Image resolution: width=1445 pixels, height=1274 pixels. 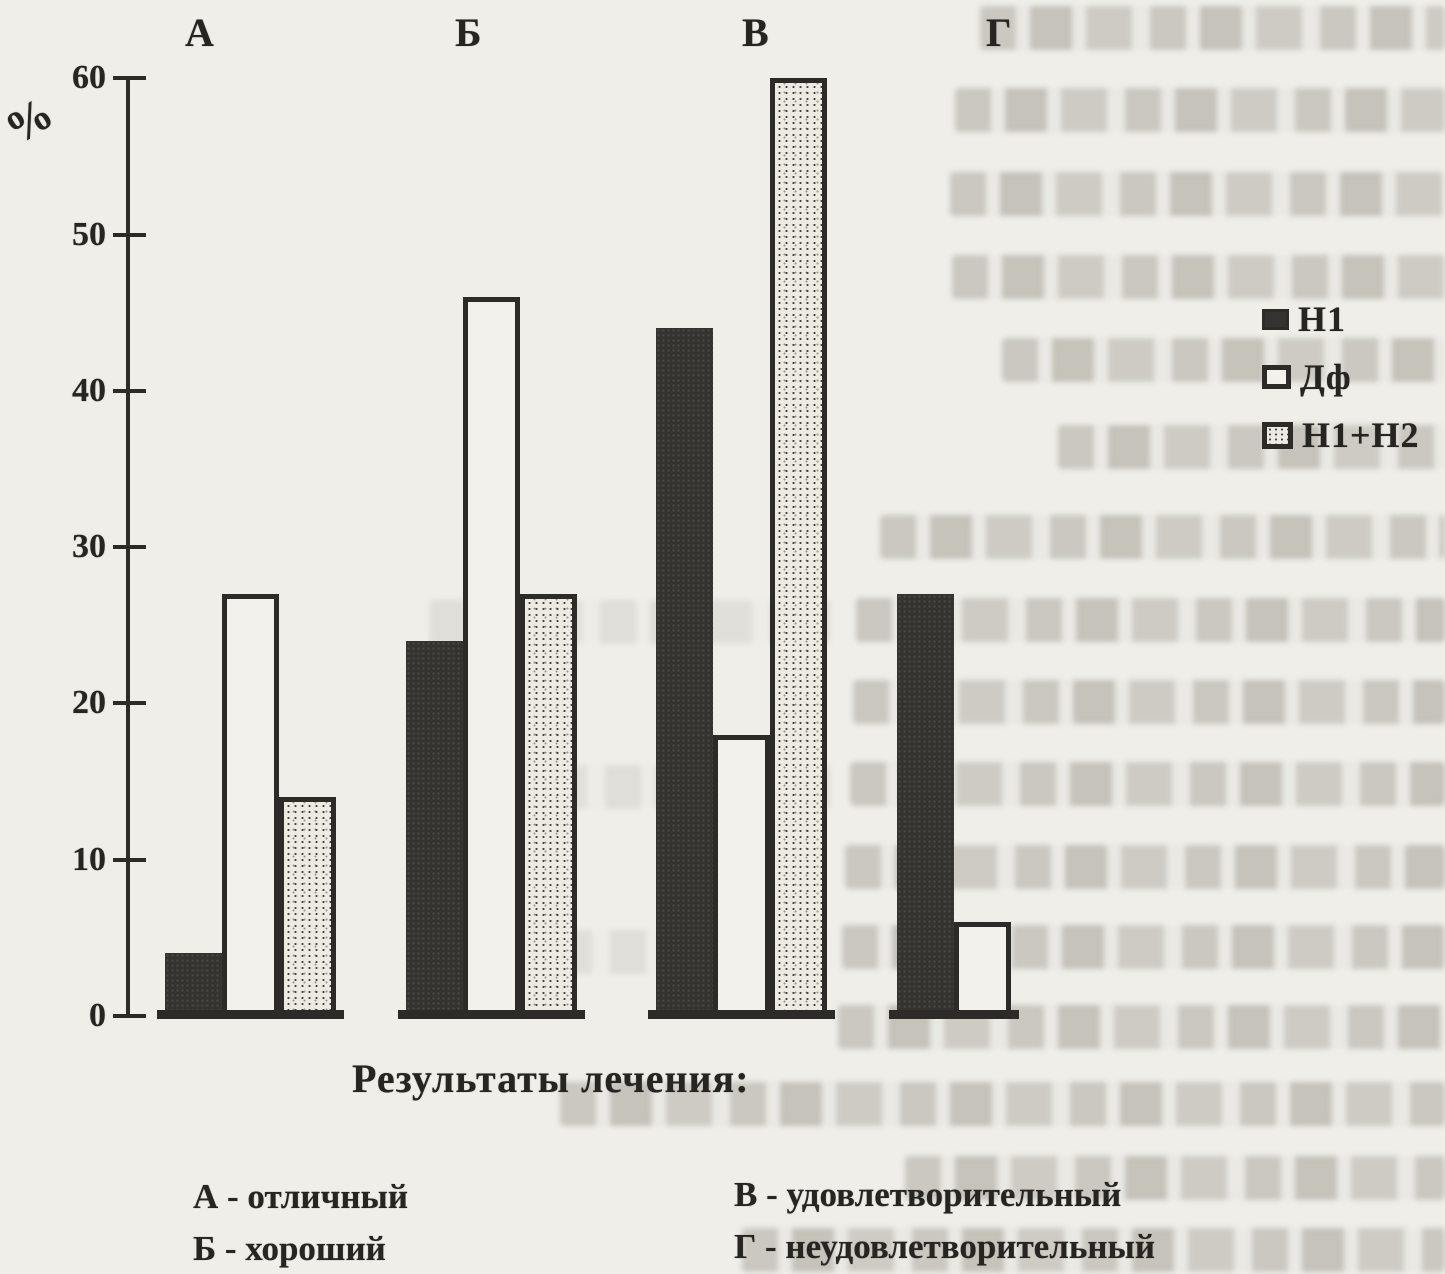 I want to click on bar-А-Н1, so click(x=193, y=984).